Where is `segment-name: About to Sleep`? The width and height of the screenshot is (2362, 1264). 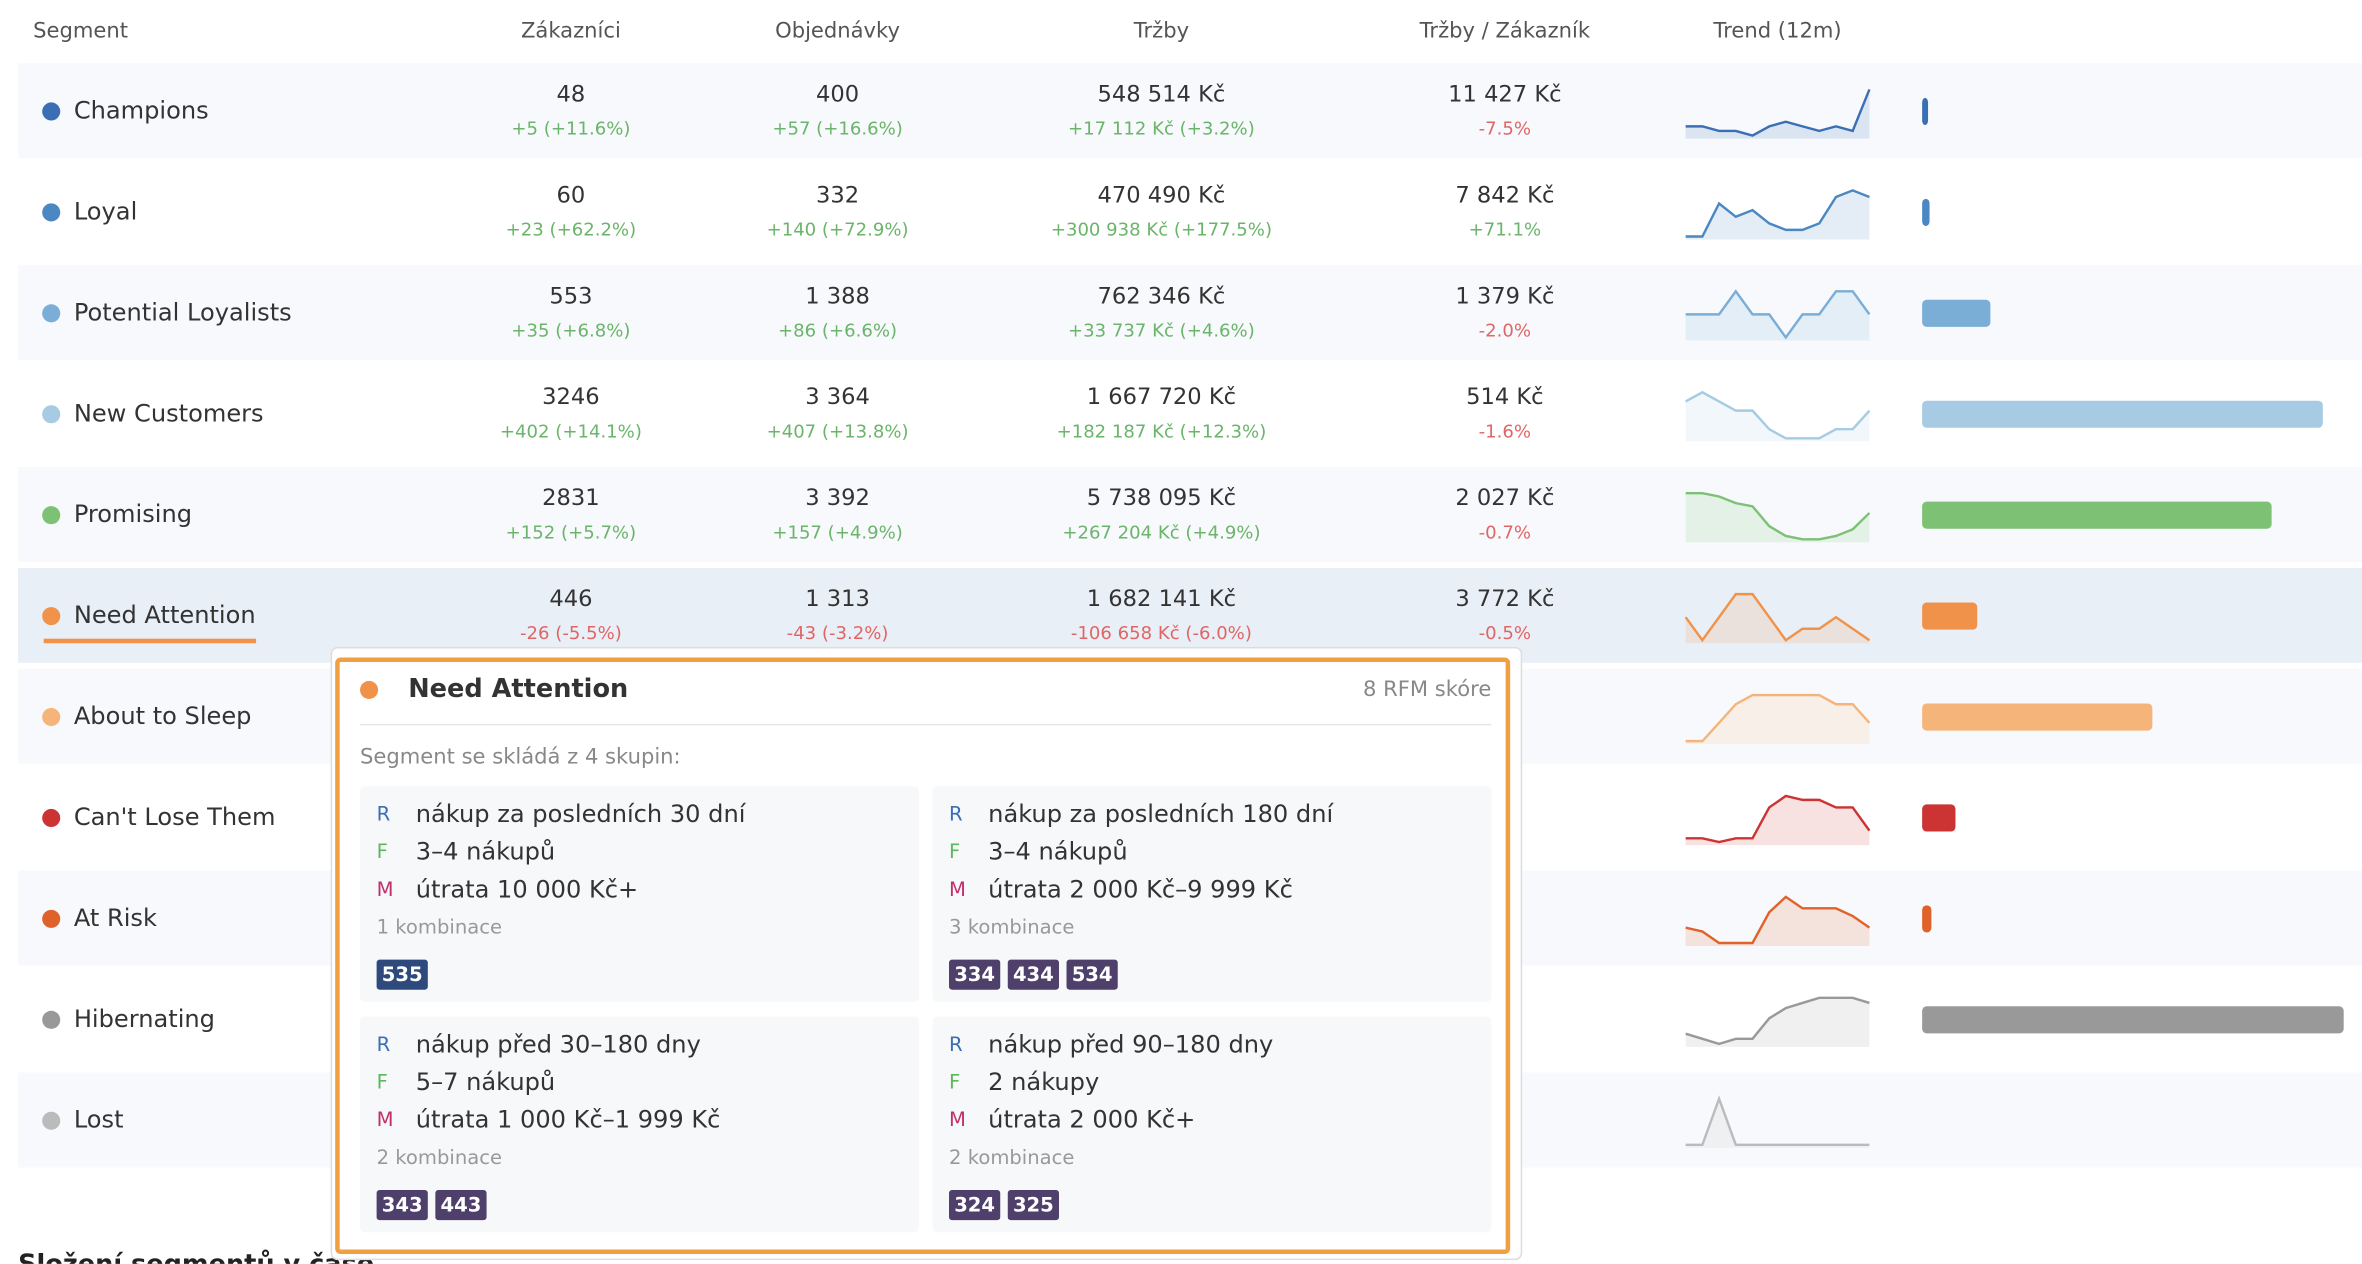
segment-name: About to Sleep is located at coordinates (163, 716).